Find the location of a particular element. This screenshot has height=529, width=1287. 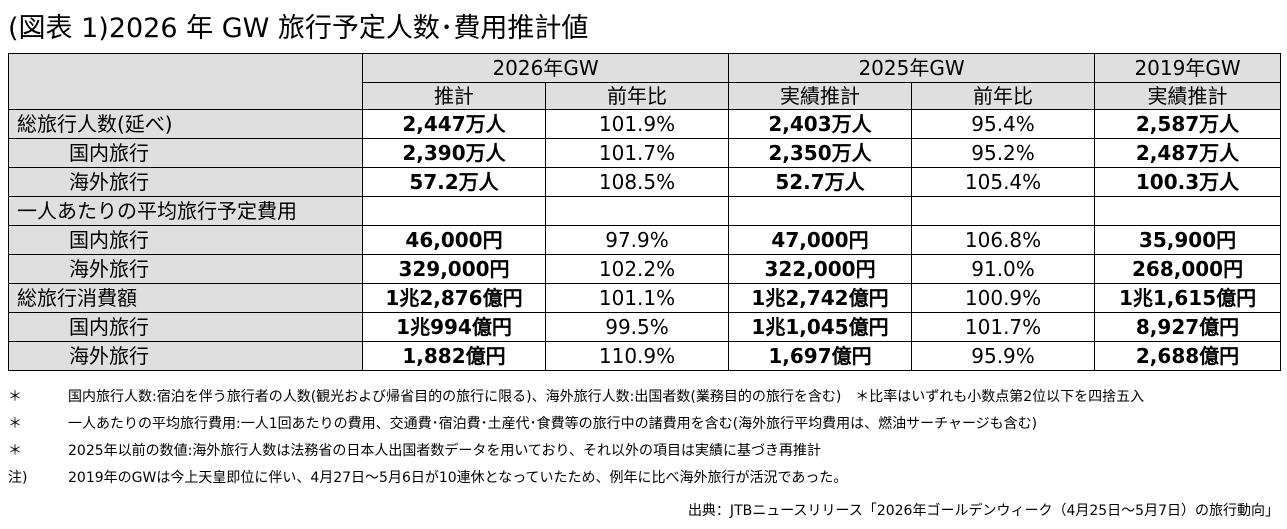

value-2025-yoy is located at coordinates (1003, 211).